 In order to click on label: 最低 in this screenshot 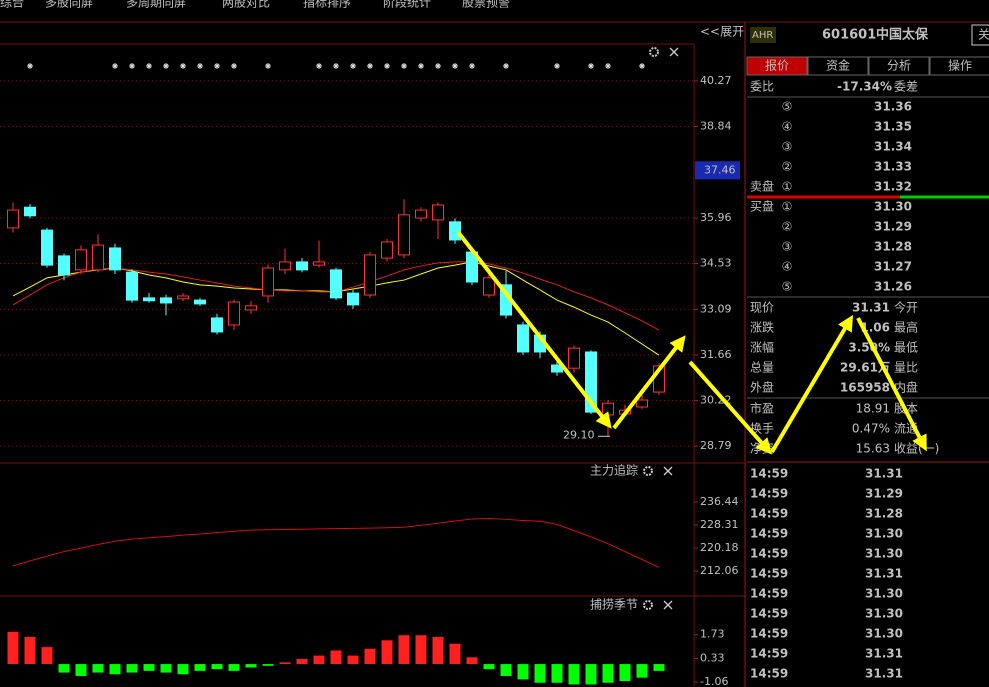, I will do `click(906, 348)`.